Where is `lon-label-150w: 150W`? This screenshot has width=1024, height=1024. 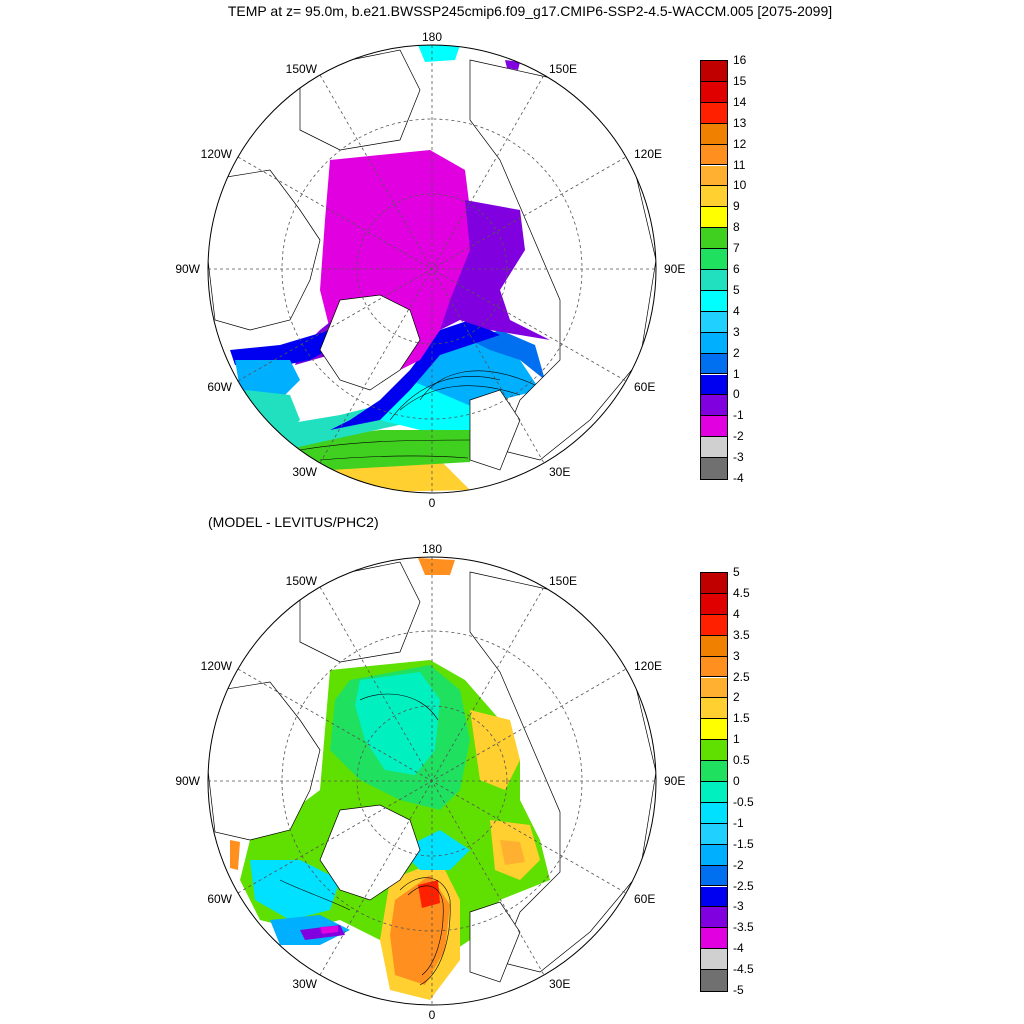 lon-label-150w: 150W is located at coordinates (302, 581).